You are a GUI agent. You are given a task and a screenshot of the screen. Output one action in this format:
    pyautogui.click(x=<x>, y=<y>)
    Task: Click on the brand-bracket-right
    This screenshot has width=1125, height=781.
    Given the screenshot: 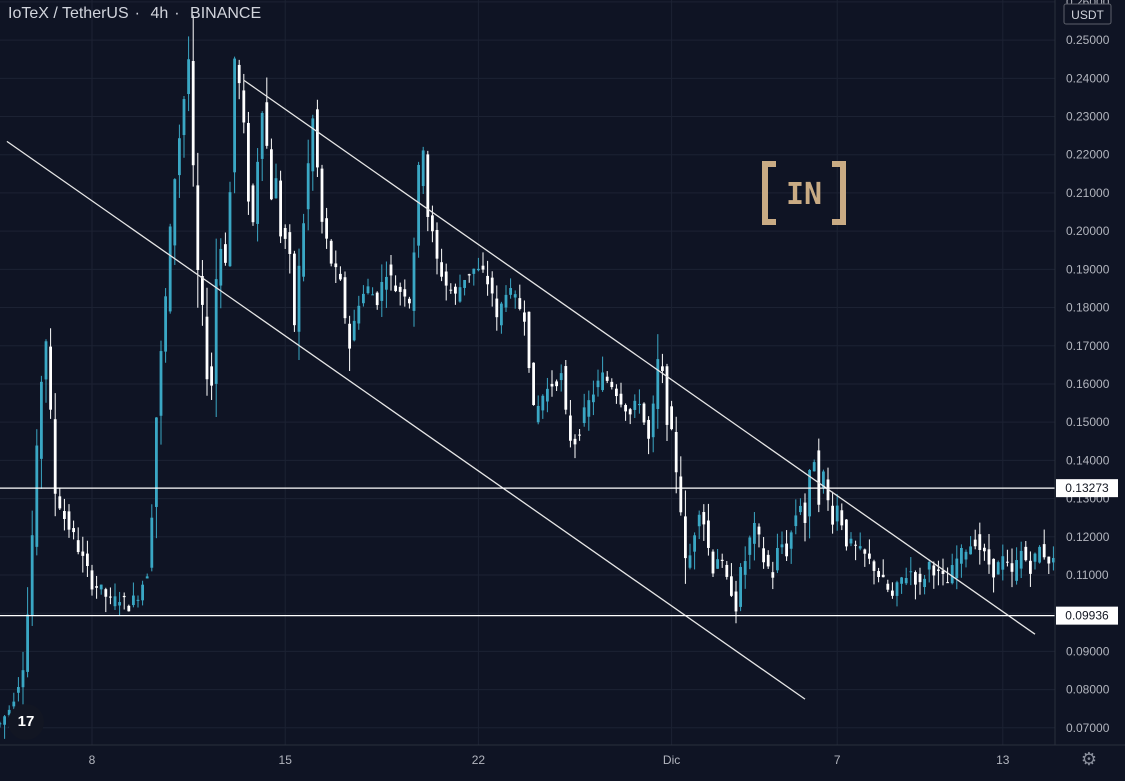 What is the action you would take?
    pyautogui.click(x=839, y=193)
    